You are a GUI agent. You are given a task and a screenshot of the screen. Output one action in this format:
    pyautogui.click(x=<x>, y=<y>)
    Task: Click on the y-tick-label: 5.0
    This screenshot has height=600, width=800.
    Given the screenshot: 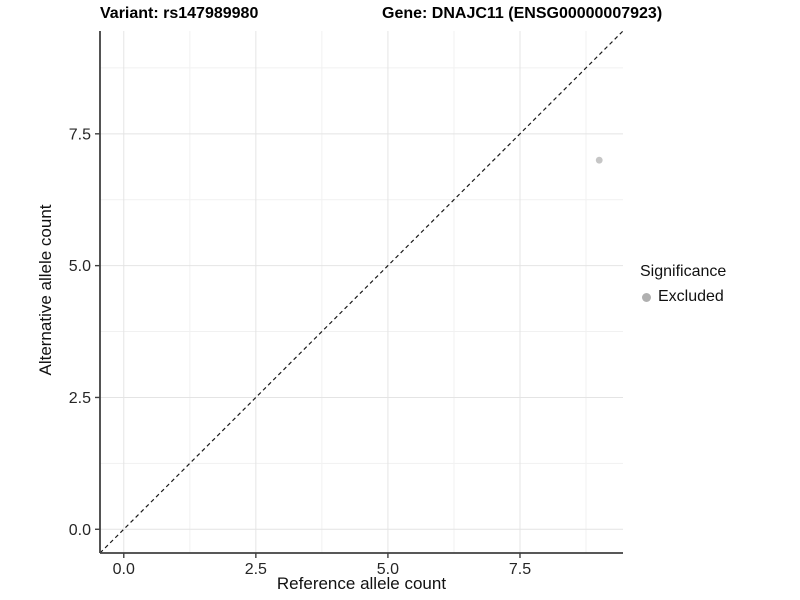 What is the action you would take?
    pyautogui.click(x=80, y=266)
    